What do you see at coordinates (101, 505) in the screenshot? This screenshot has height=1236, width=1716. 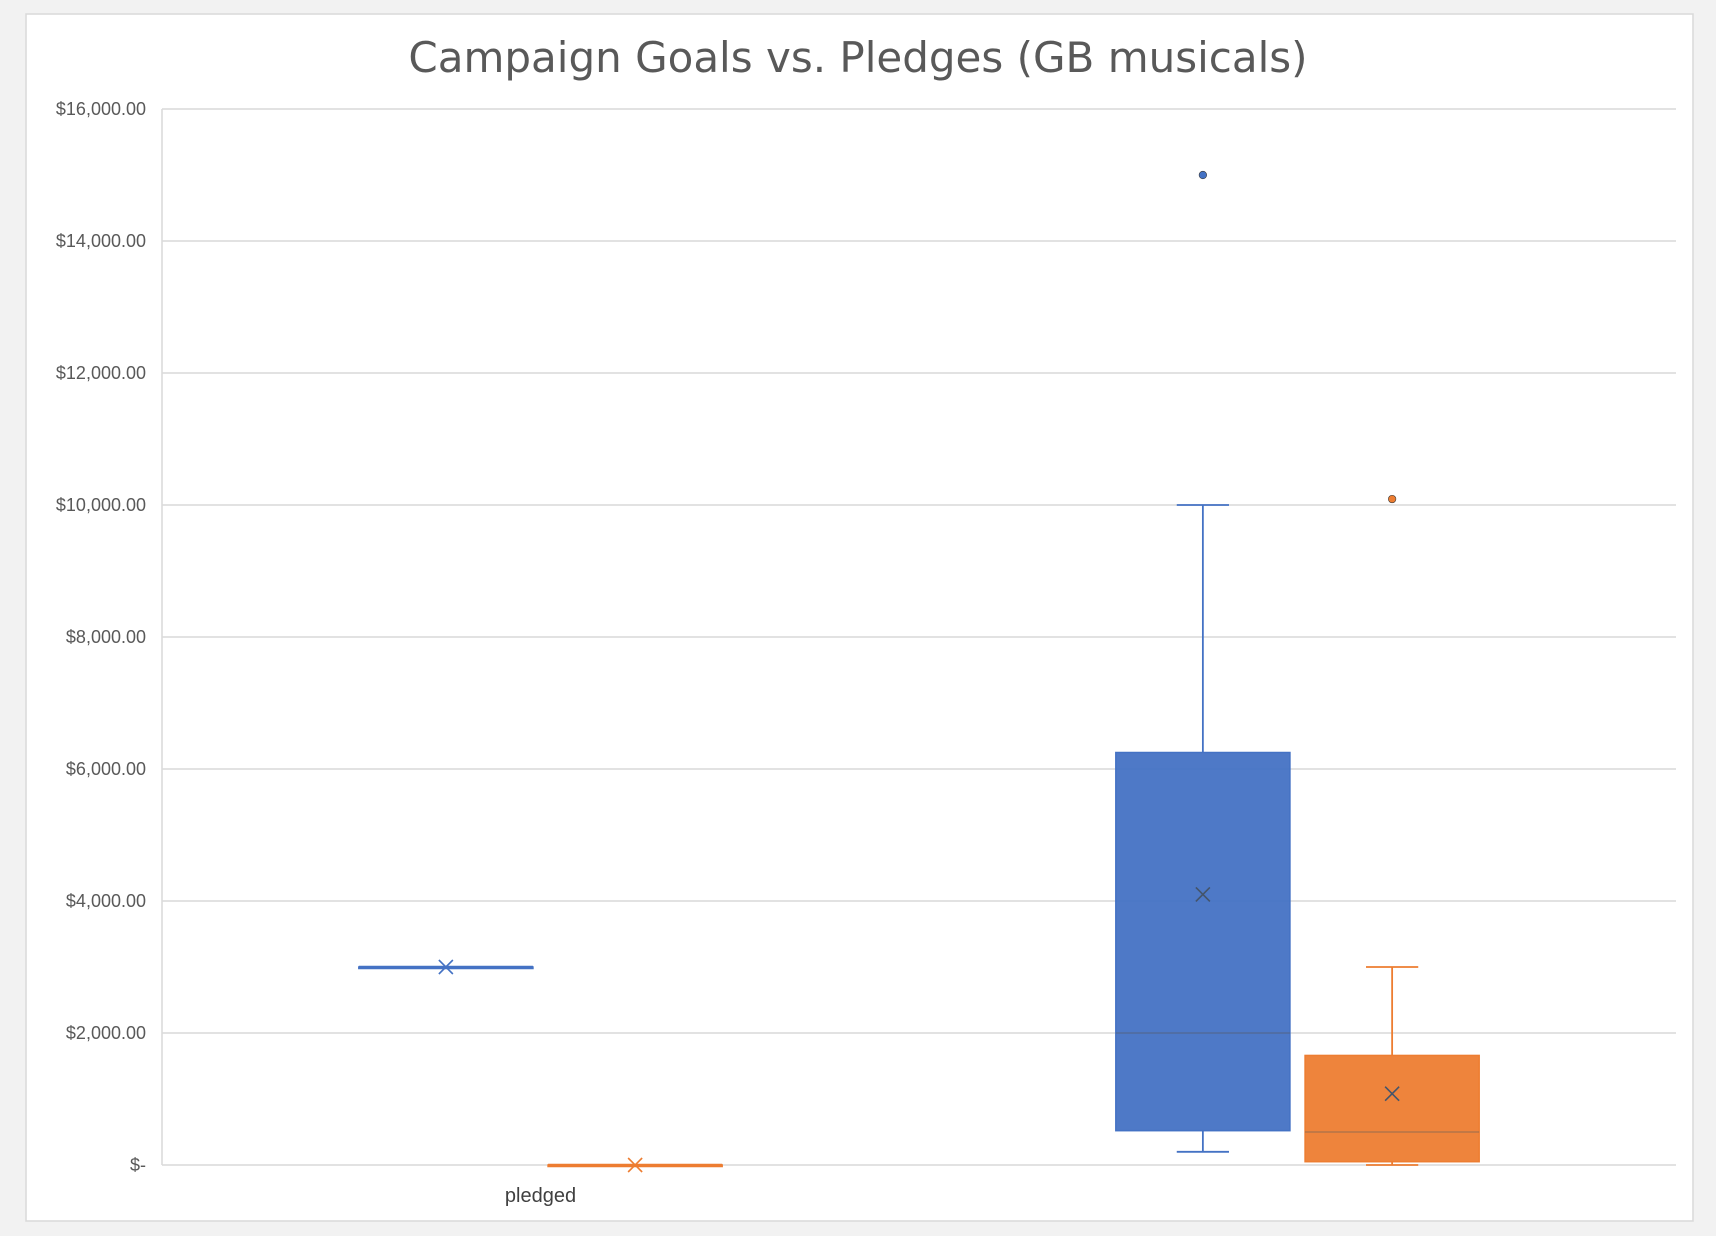 I see `y-tick-label: $10,000.00` at bounding box center [101, 505].